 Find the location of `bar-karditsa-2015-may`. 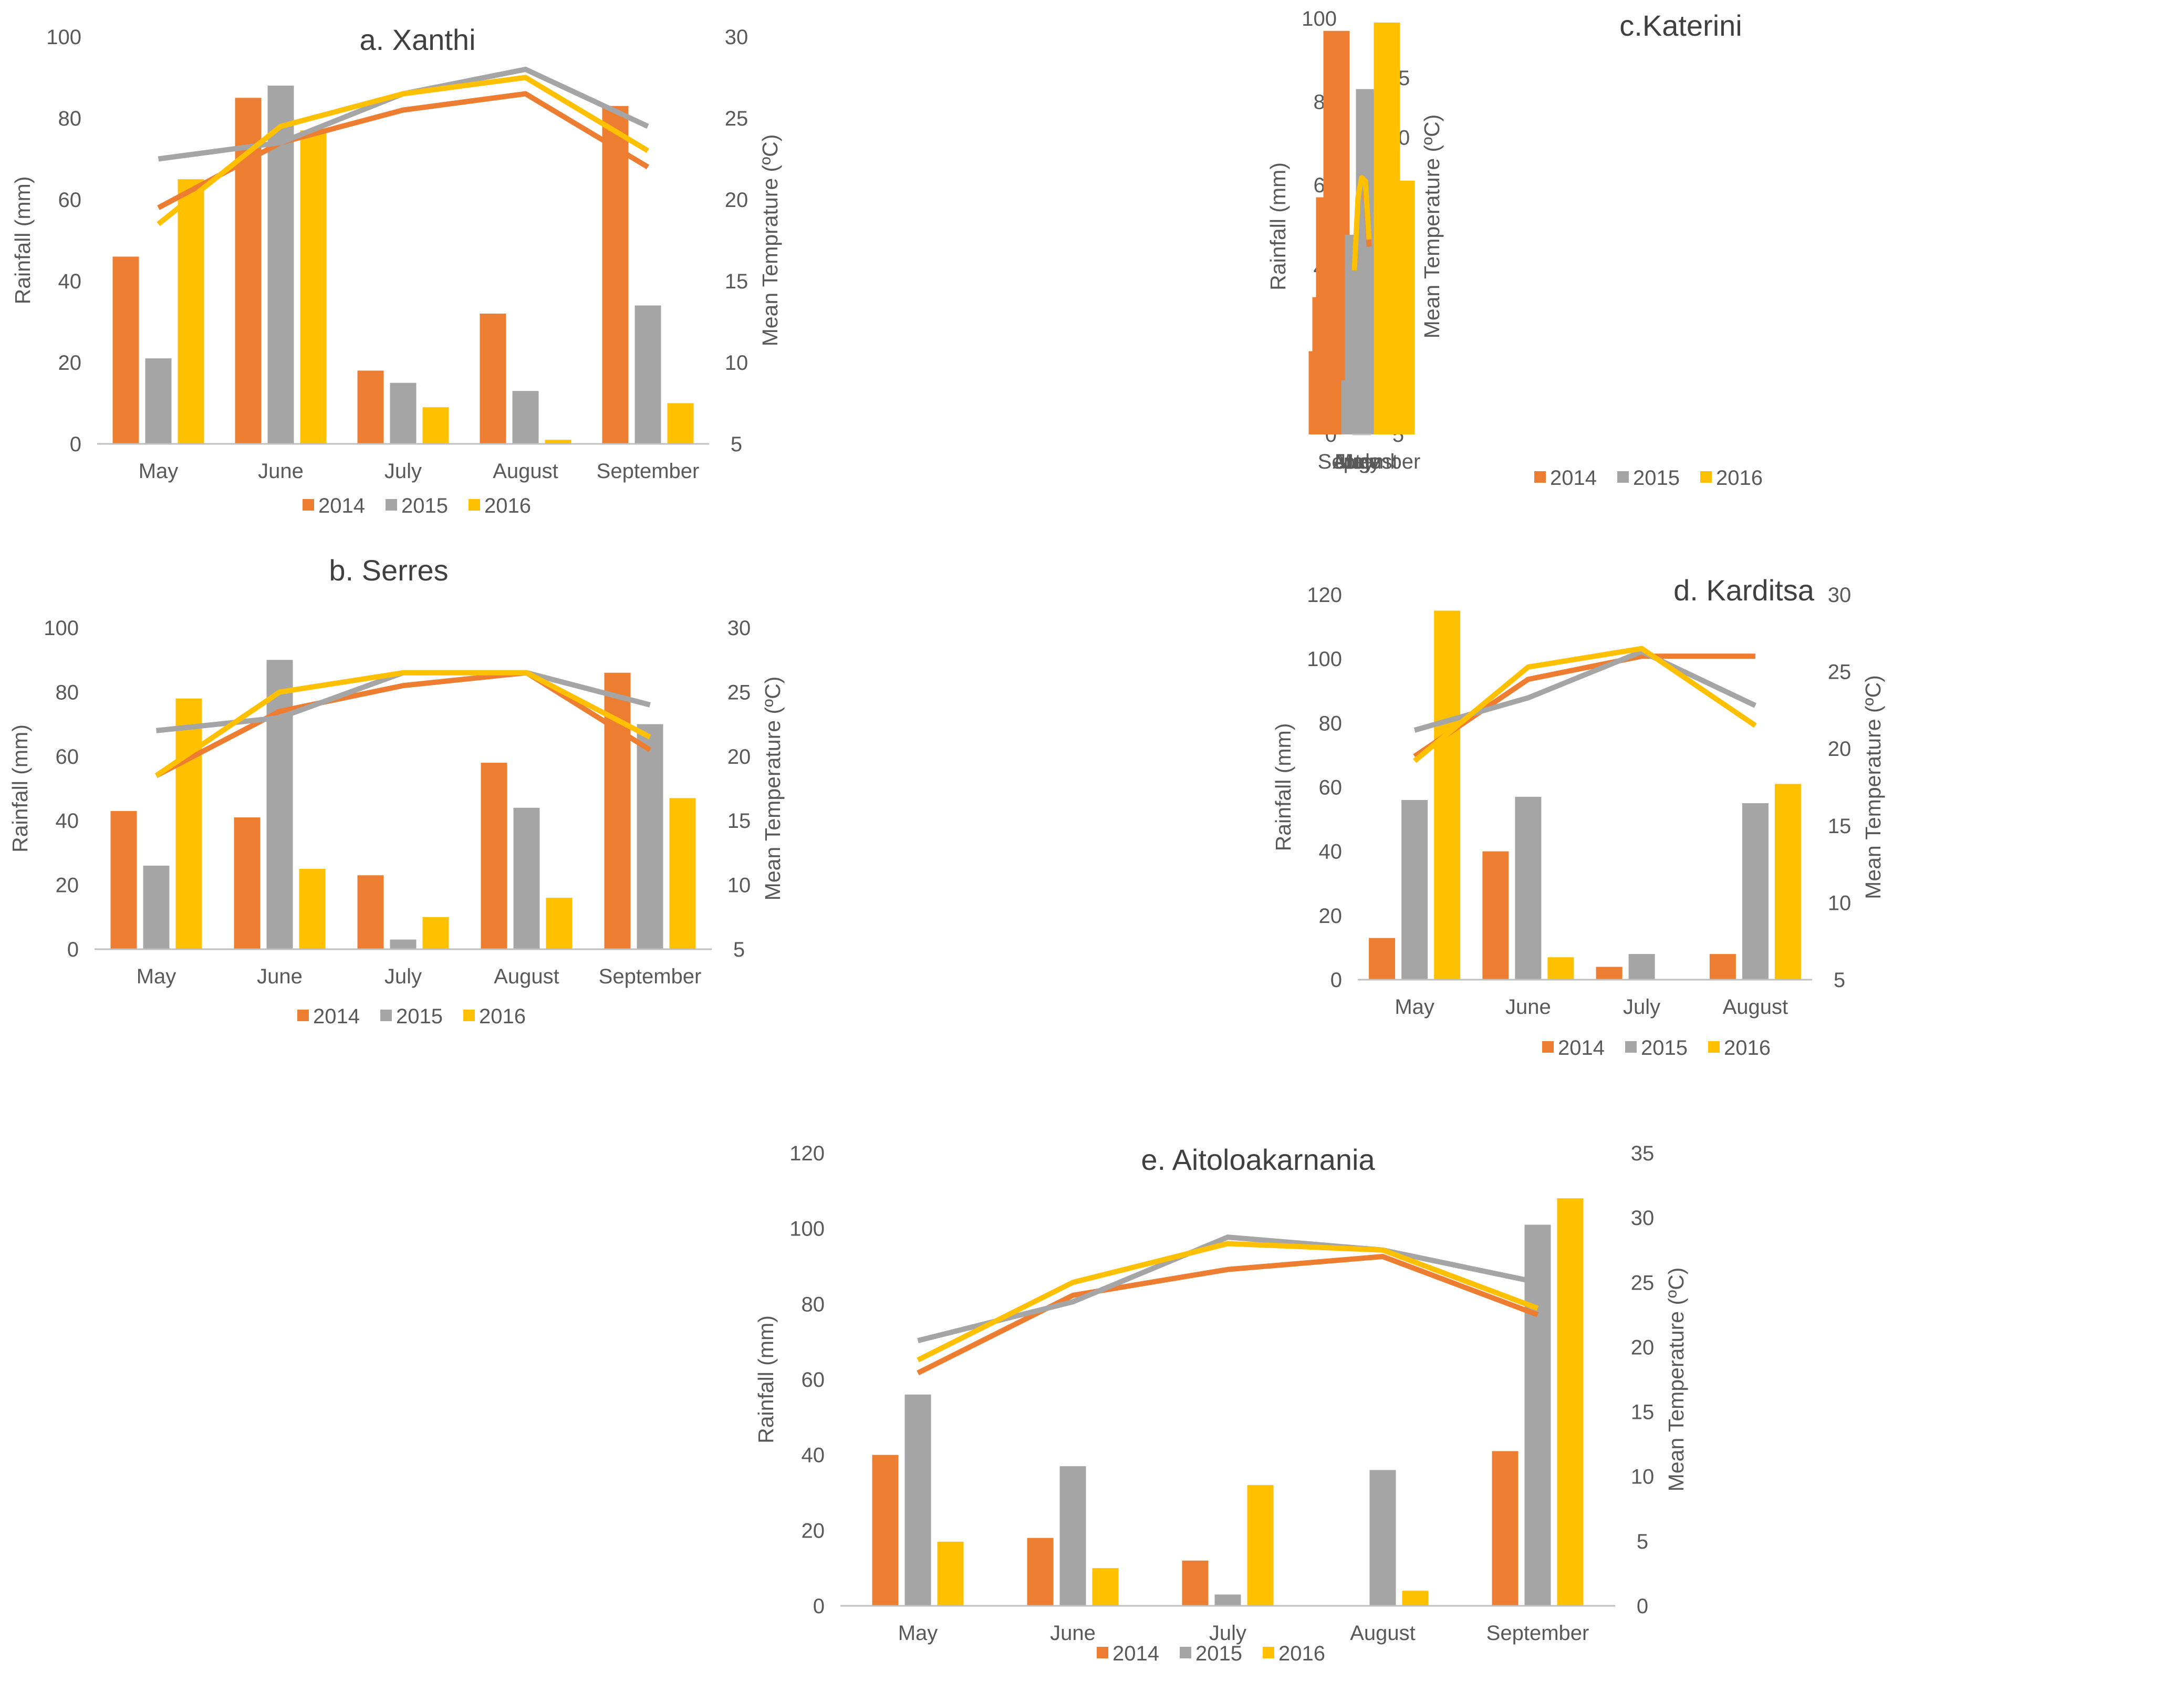

bar-karditsa-2015-may is located at coordinates (1414, 890).